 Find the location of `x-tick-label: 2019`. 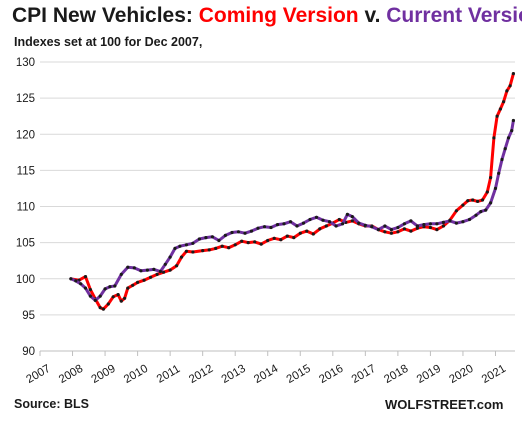

x-tick-label: 2019 is located at coordinates (429, 374).